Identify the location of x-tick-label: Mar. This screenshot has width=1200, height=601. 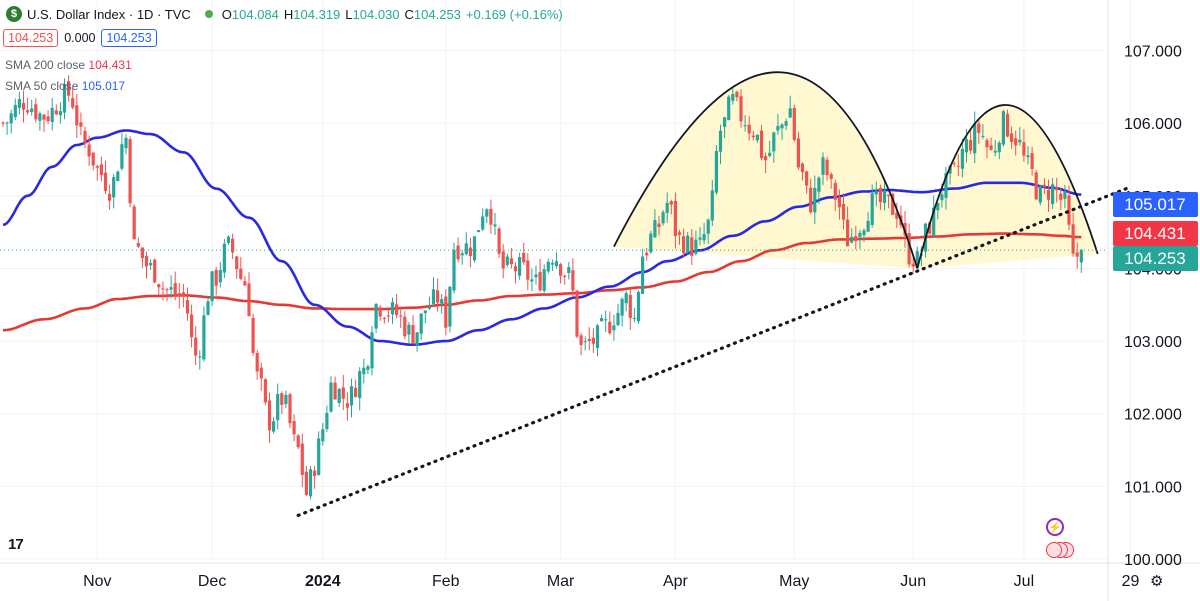
(561, 581).